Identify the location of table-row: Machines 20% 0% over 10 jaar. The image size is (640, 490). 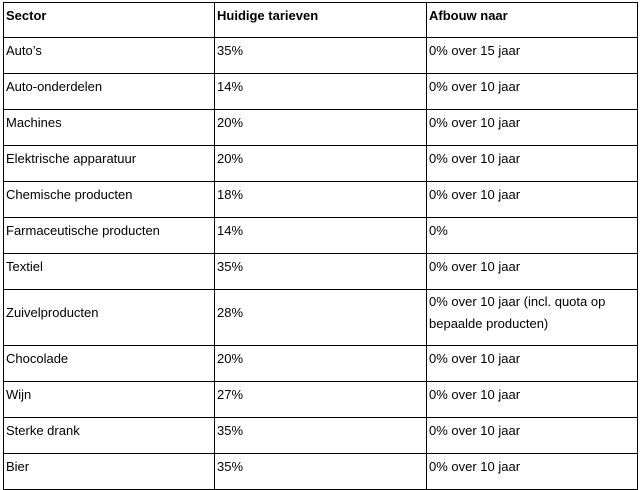
(320, 127).